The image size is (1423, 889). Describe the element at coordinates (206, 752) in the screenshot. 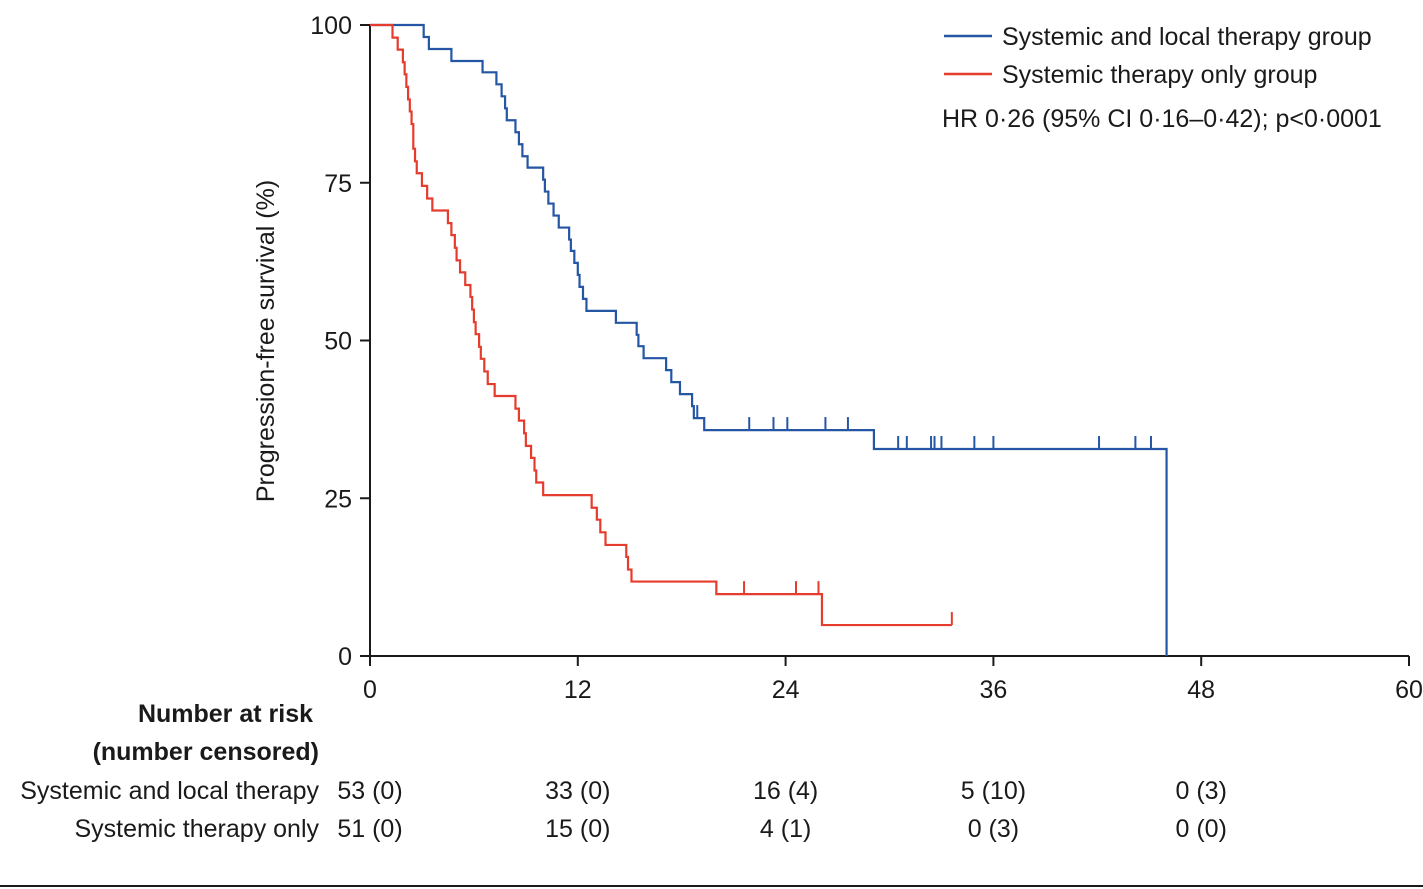

I see `risk-table-header-line2: (number censored)` at that location.